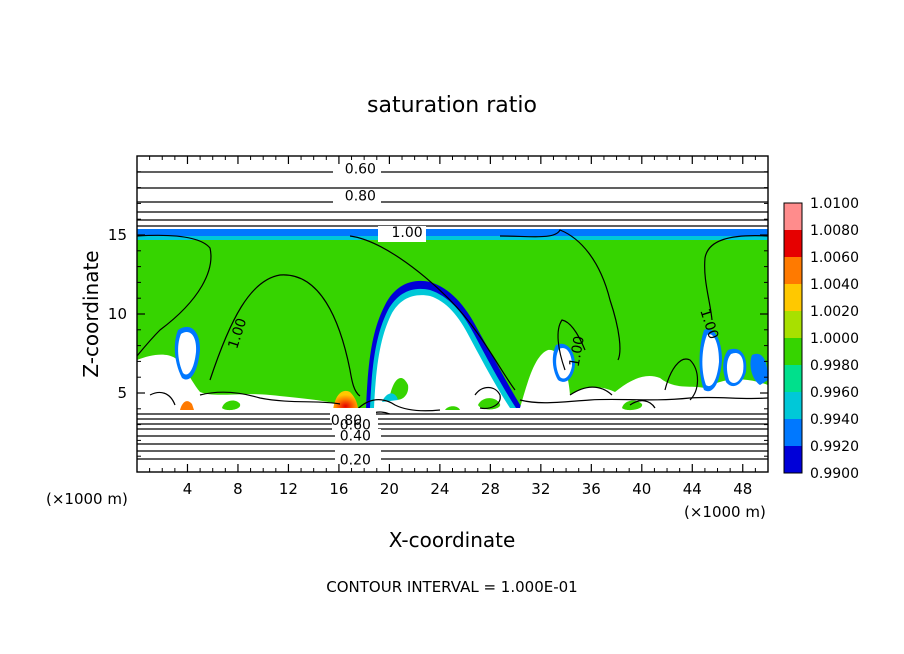 The width and height of the screenshot is (904, 654). What do you see at coordinates (834, 474) in the screenshot?
I see `colorbar-label: 0.9900` at bounding box center [834, 474].